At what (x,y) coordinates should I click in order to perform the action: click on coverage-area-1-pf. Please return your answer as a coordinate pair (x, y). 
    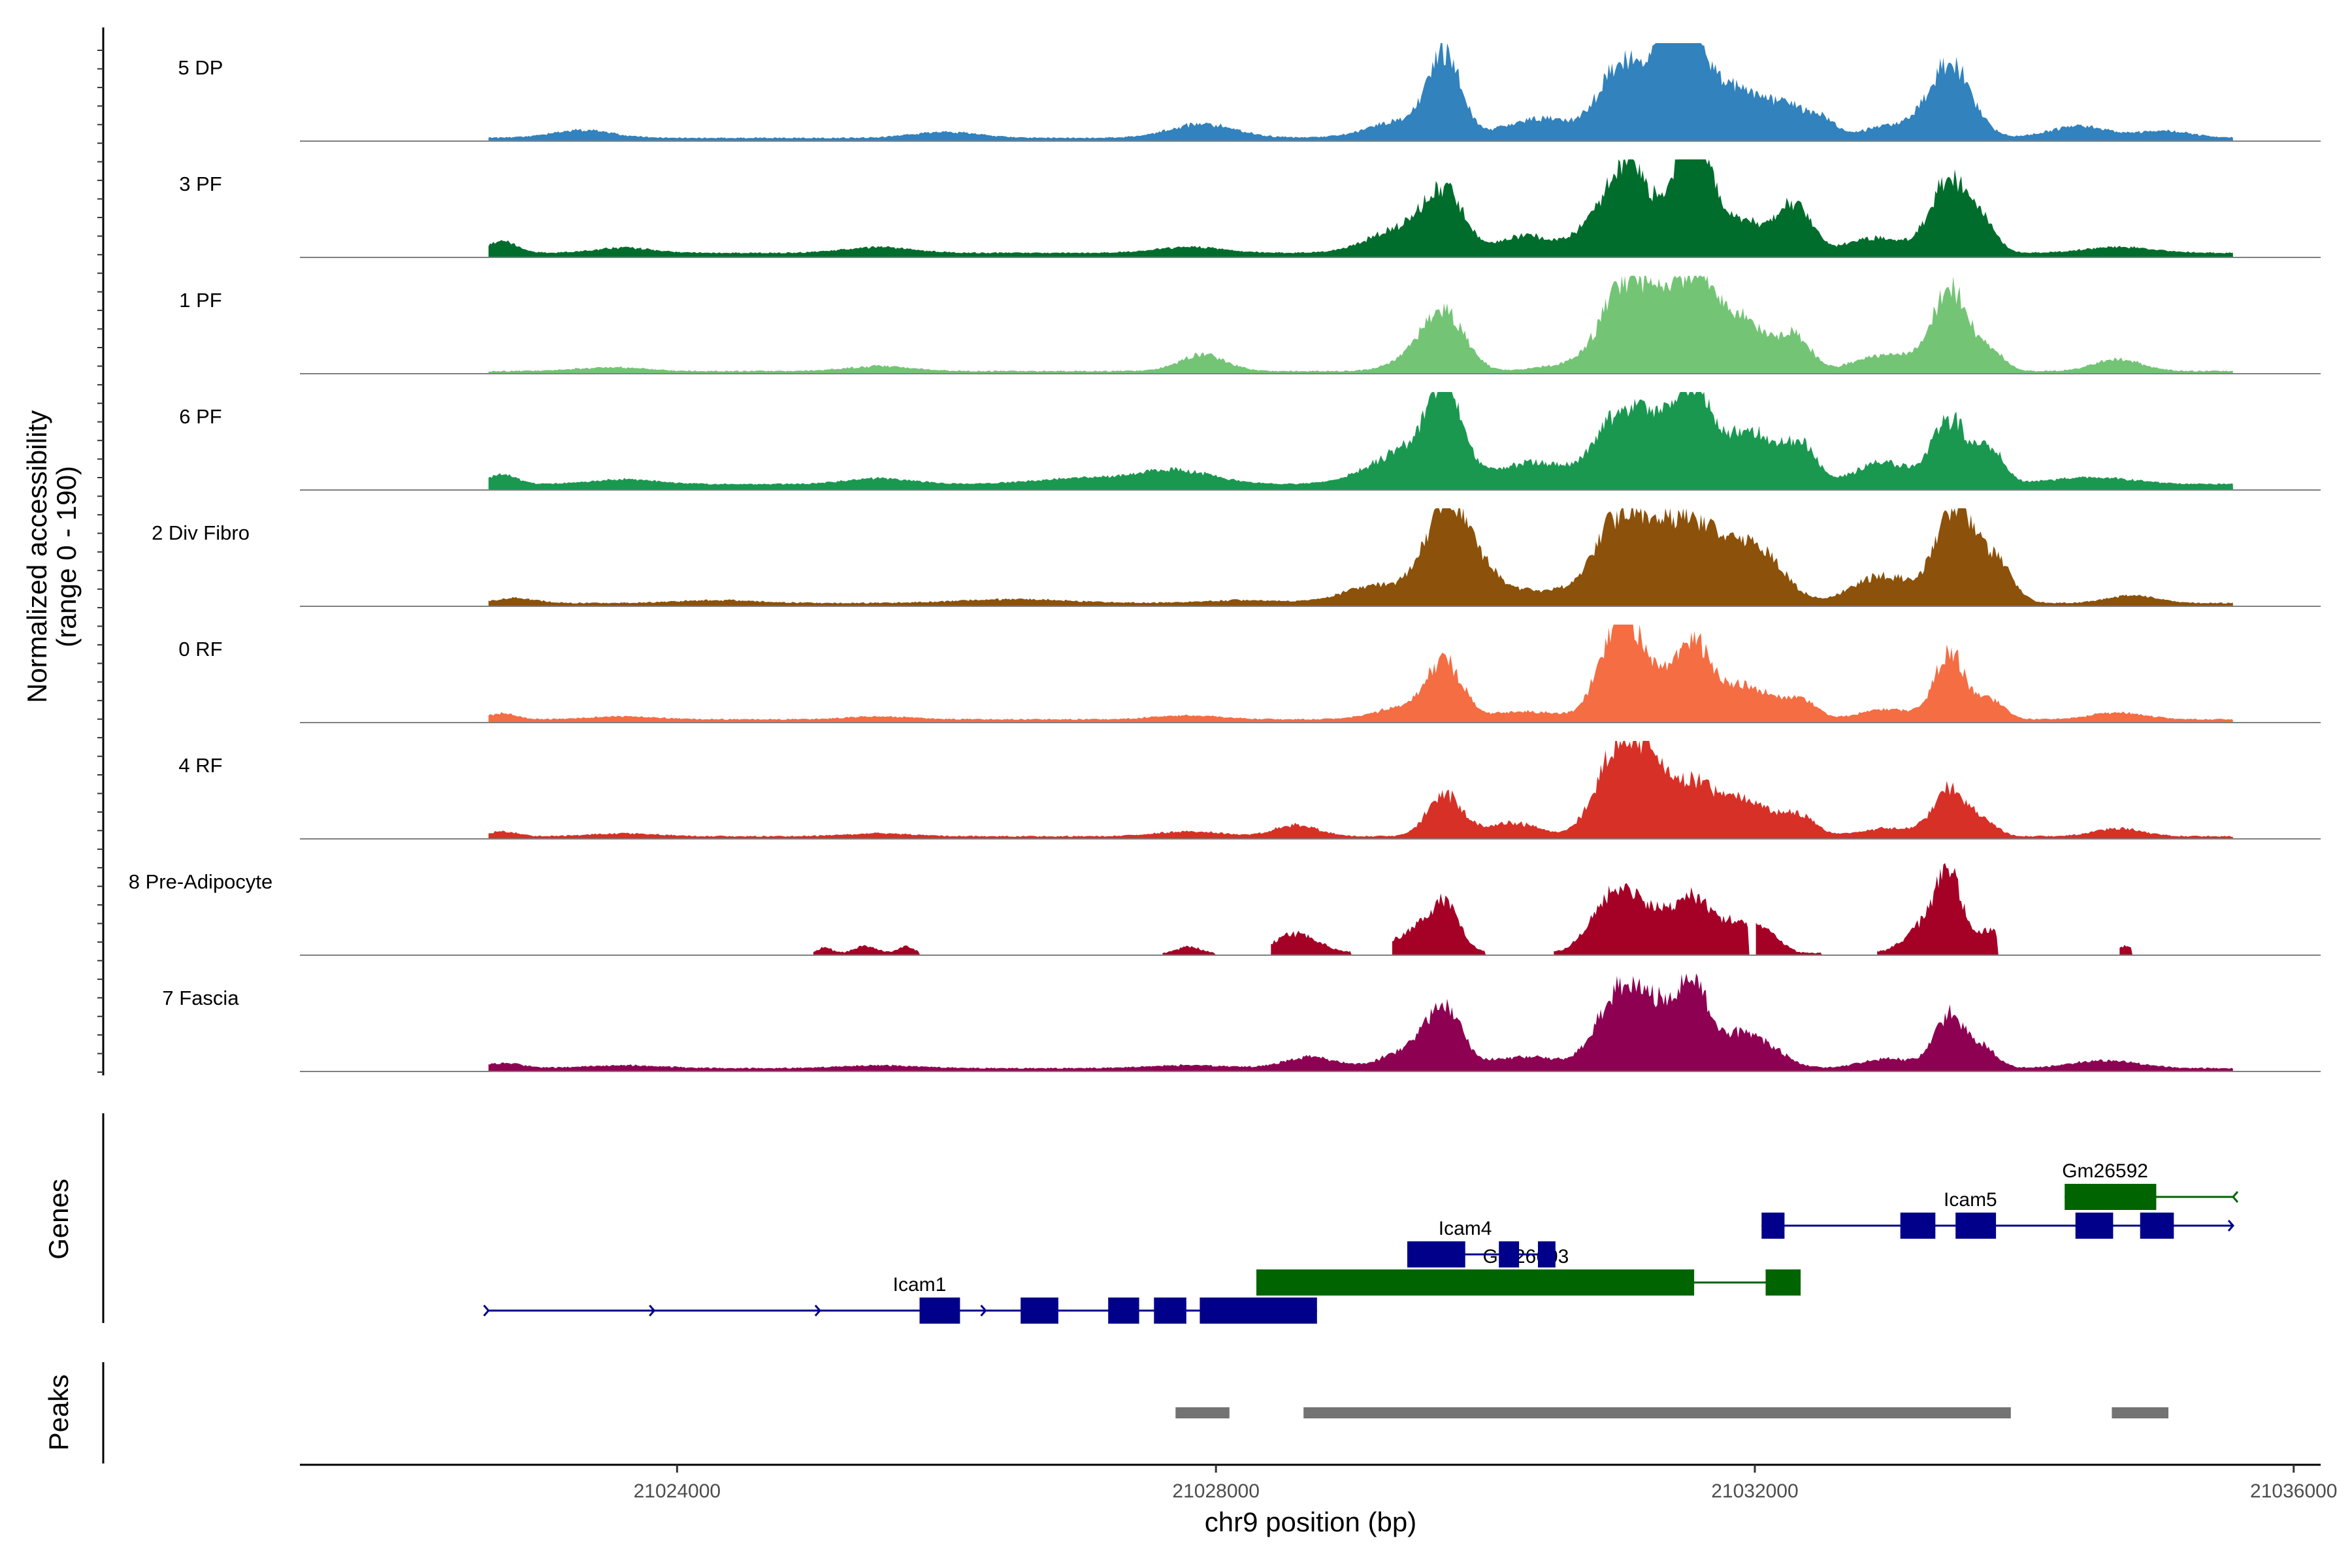
    Looking at the image, I should click on (1361, 325).